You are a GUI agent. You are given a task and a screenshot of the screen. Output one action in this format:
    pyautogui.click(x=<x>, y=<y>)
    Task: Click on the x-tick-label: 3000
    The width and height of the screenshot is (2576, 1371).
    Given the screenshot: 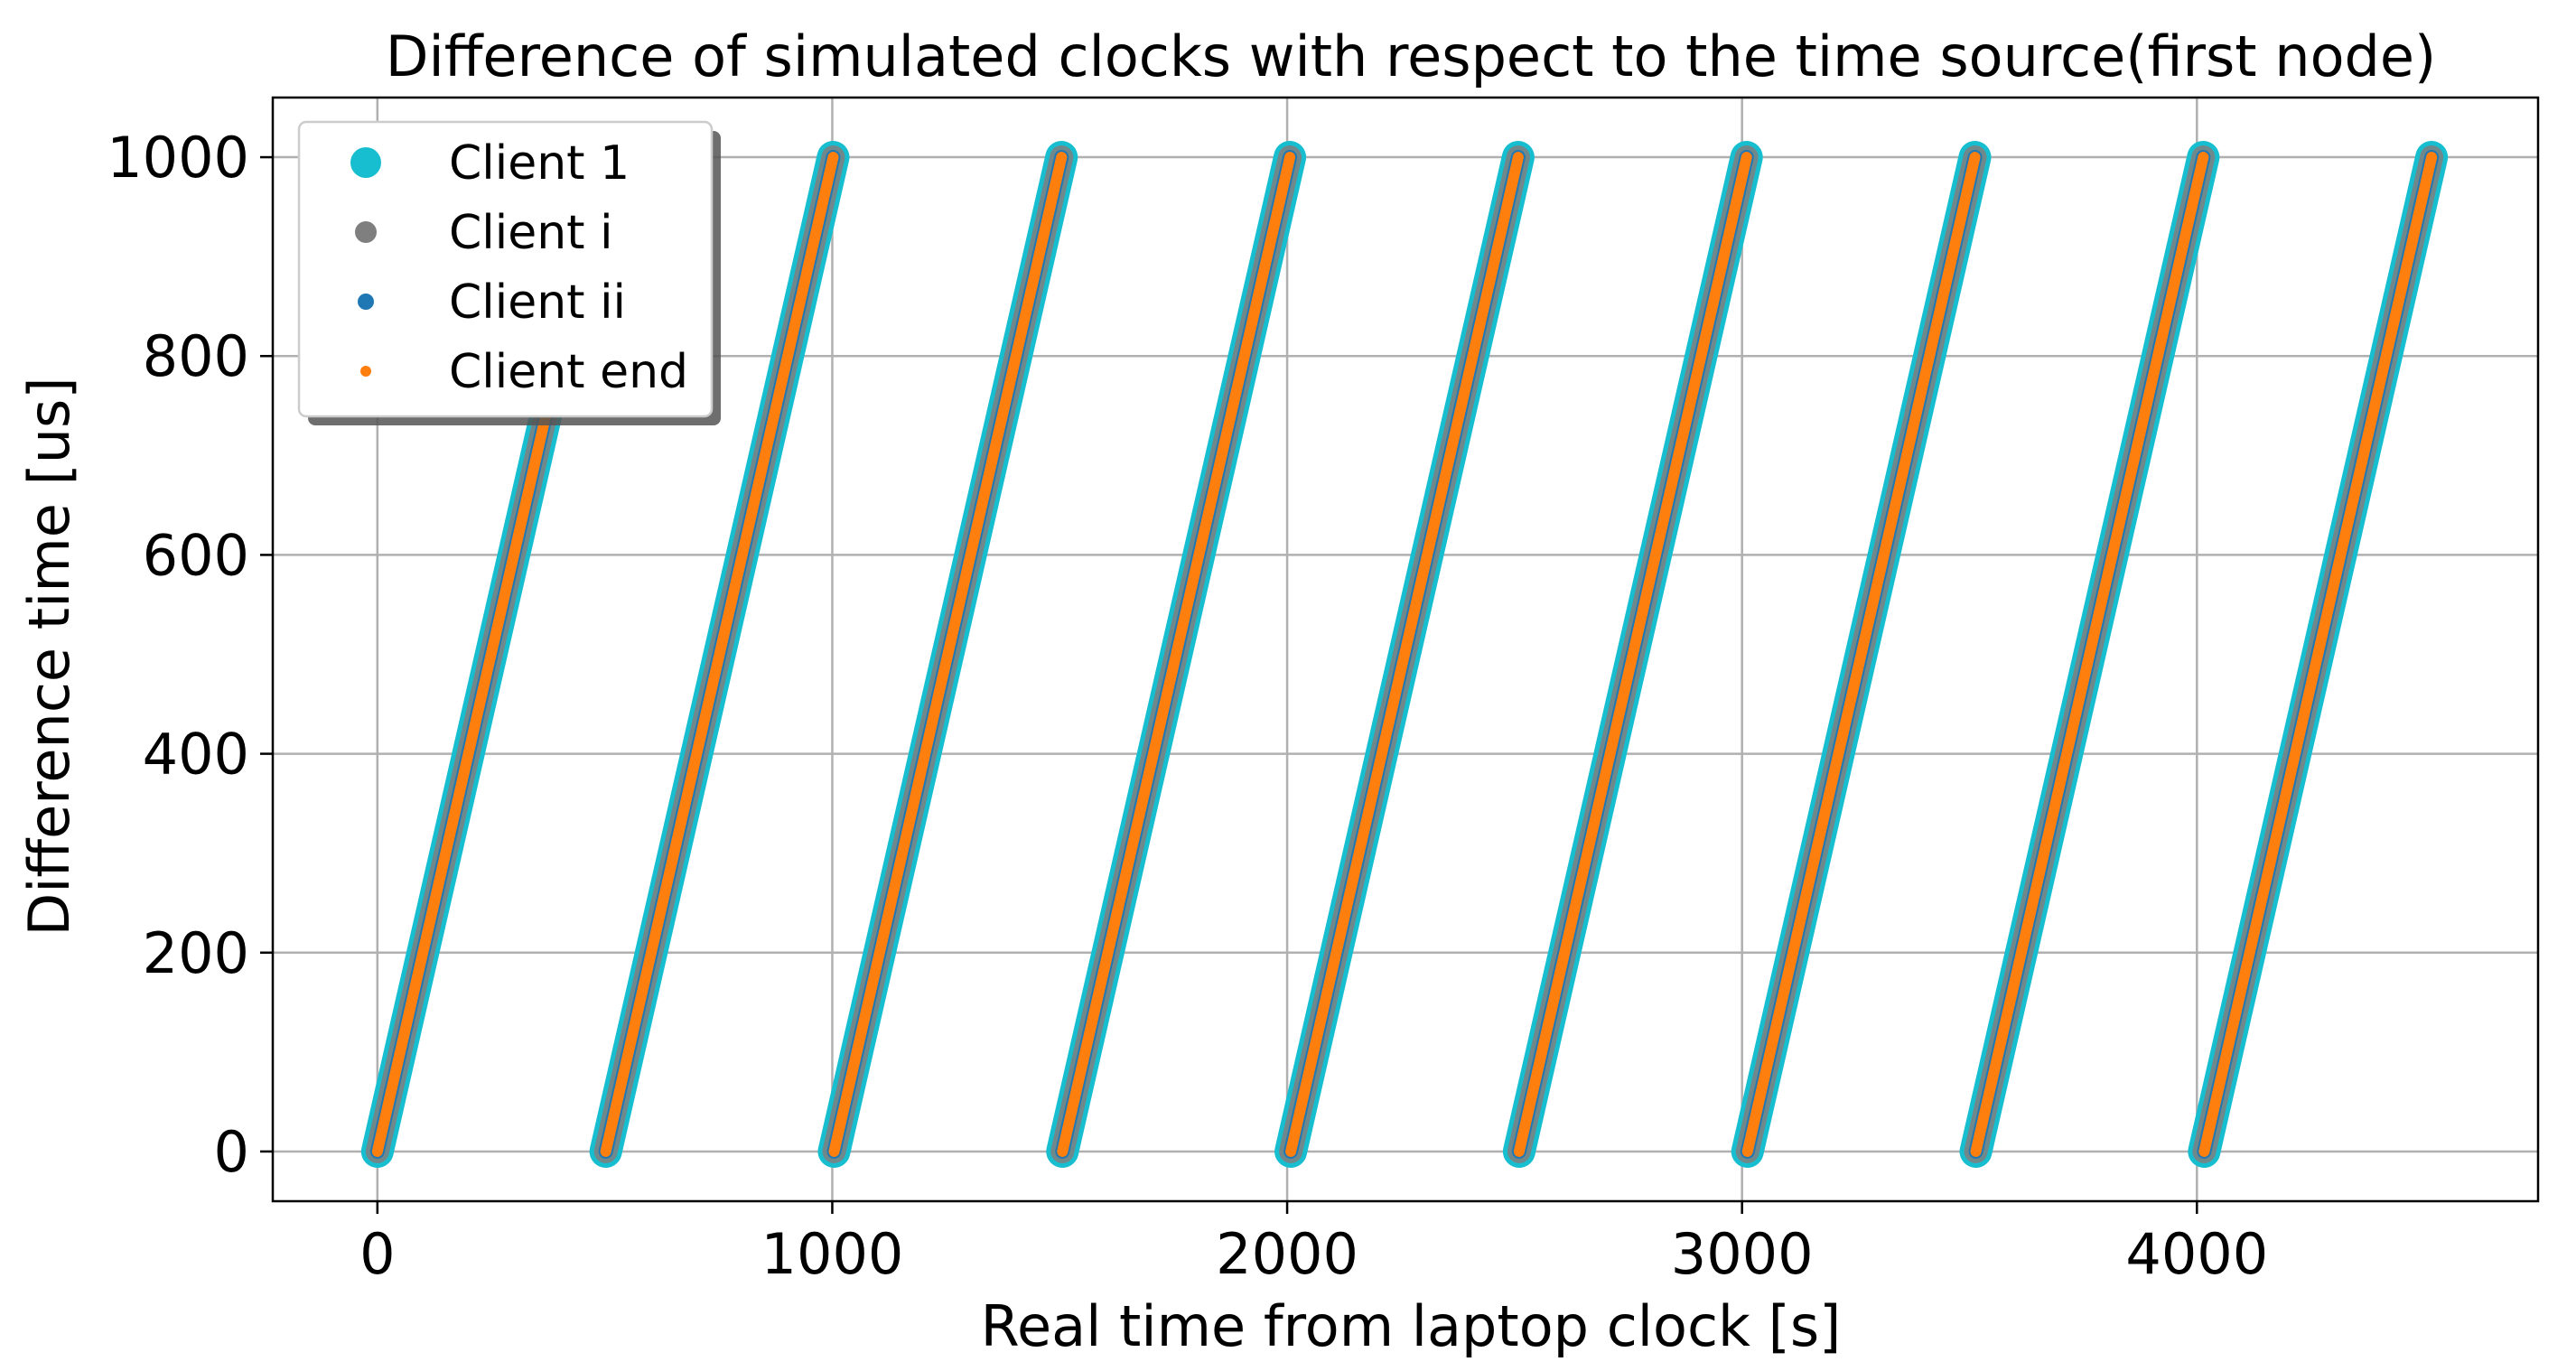 What is the action you would take?
    pyautogui.click(x=1742, y=1254)
    